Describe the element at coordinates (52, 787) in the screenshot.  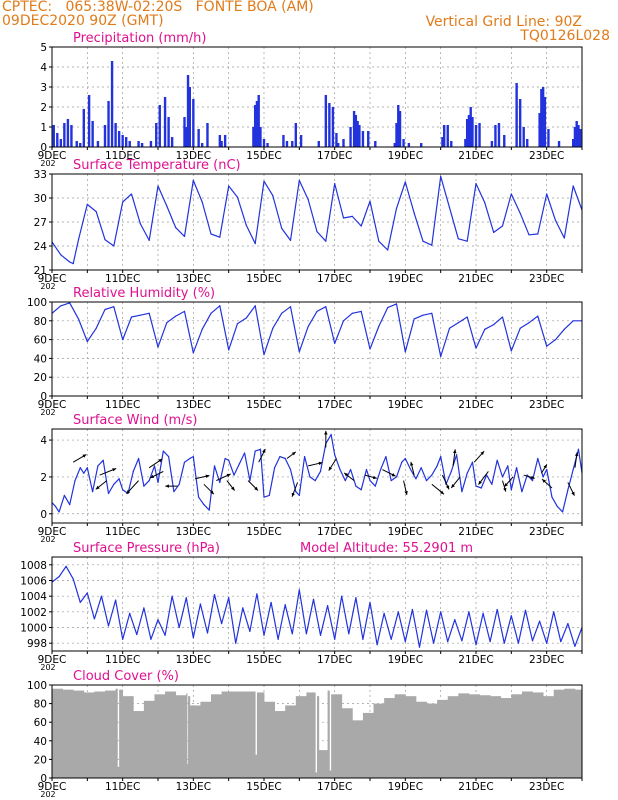
I see `cloud-xtick-label: 9DEC` at that location.